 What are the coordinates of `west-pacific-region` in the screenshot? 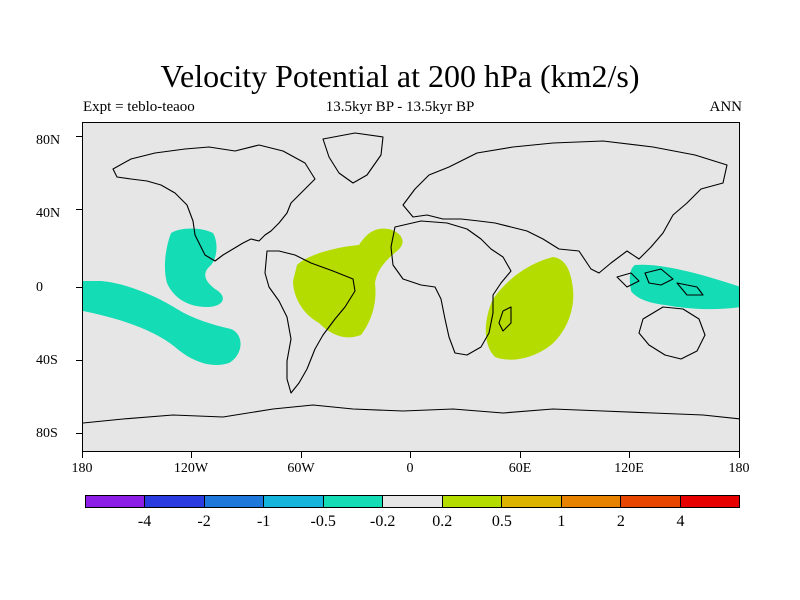 It's located at (684, 287).